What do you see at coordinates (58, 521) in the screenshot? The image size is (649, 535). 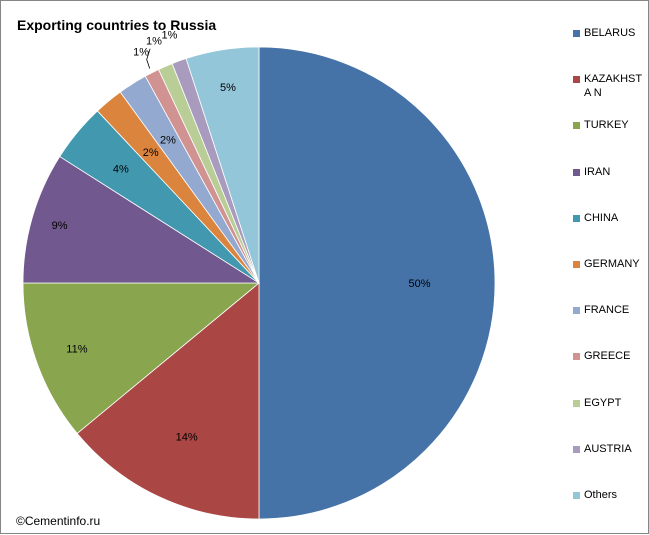 I see `copyright-footer: ©Cementinfo.ru` at bounding box center [58, 521].